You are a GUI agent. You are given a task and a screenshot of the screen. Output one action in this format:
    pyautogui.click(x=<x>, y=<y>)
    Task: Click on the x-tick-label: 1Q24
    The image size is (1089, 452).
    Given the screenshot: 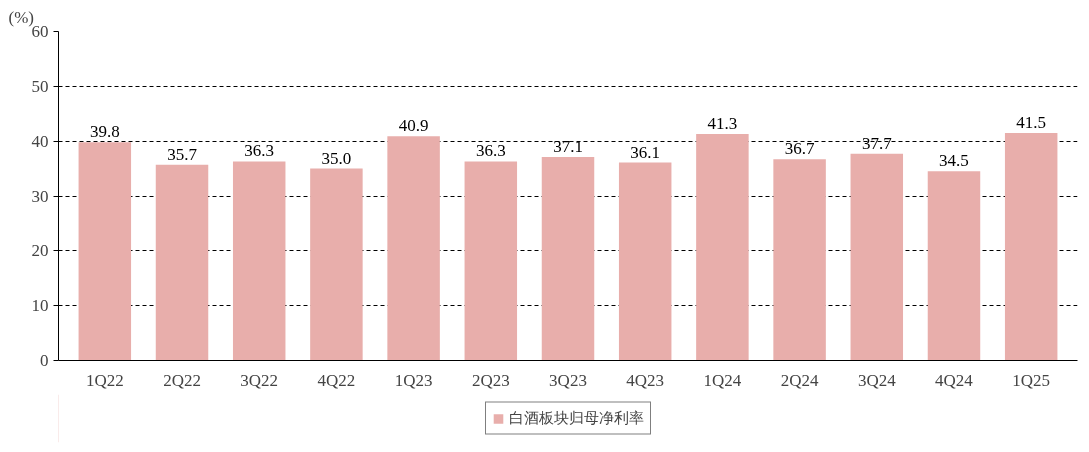 What is the action you would take?
    pyautogui.click(x=722, y=380)
    